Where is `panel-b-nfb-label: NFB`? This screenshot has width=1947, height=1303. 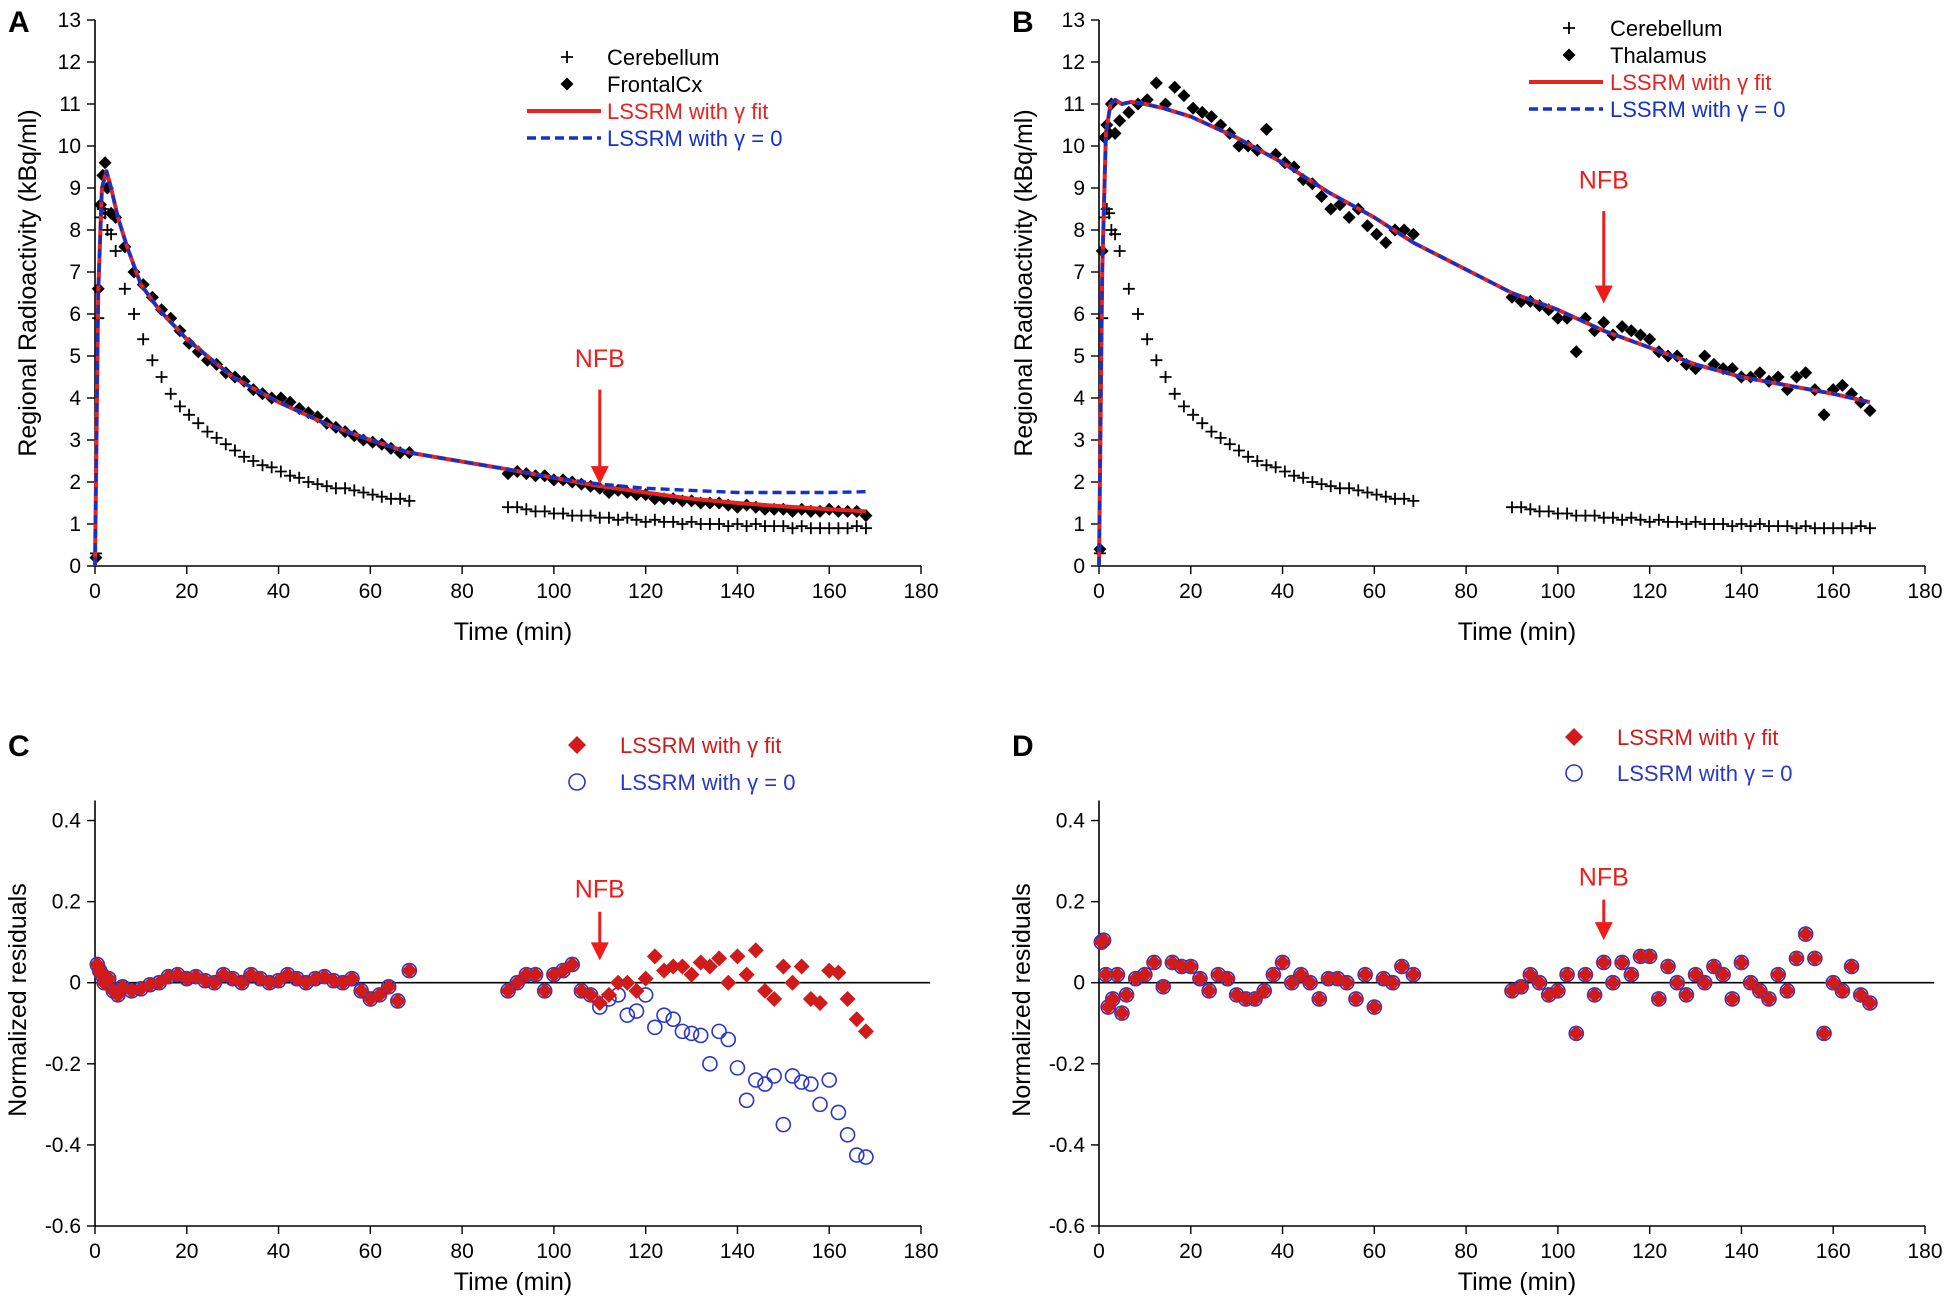
panel-b-nfb-label: NFB is located at coordinates (1604, 180).